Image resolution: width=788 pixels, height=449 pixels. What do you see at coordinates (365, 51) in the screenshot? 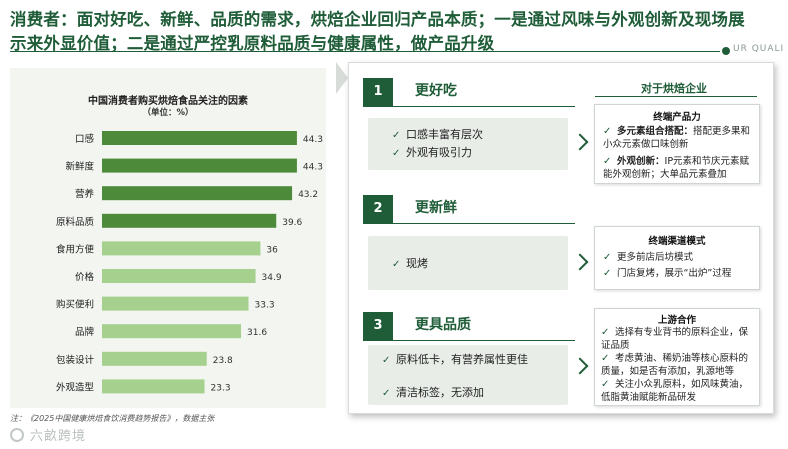
I see `header-divider` at bounding box center [365, 51].